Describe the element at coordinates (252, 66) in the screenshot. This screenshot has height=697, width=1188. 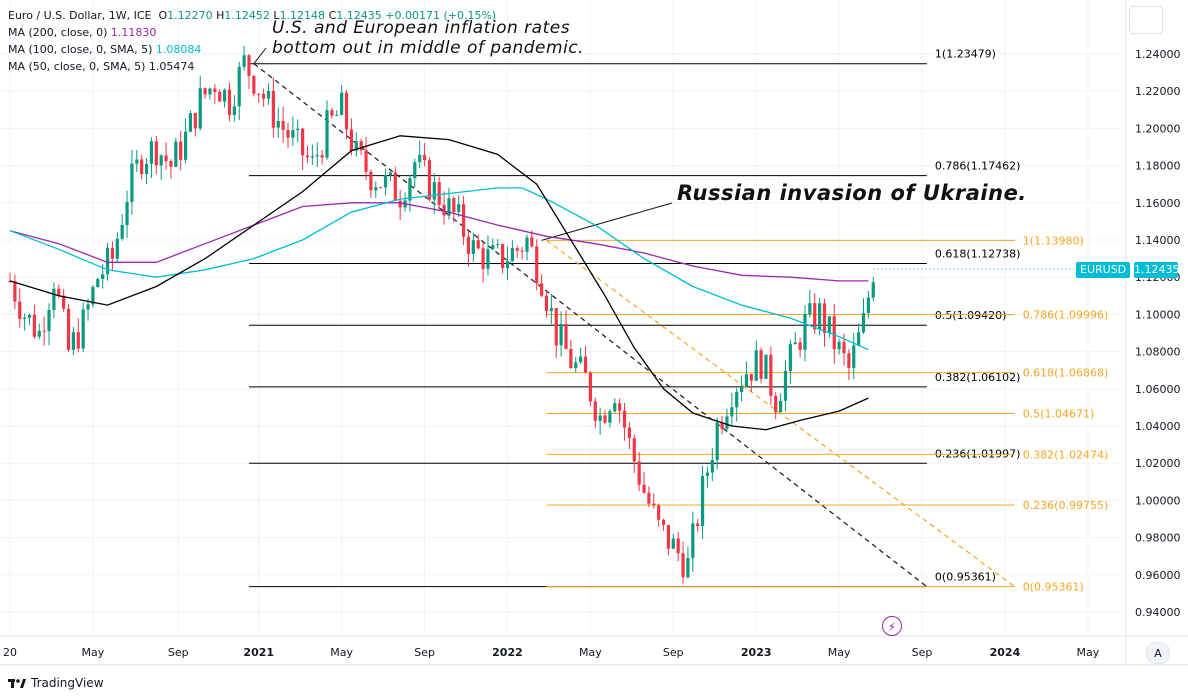
I see `legend-ma50-row: MA (50, close, 0, SMA, 5) 1.05474` at that location.